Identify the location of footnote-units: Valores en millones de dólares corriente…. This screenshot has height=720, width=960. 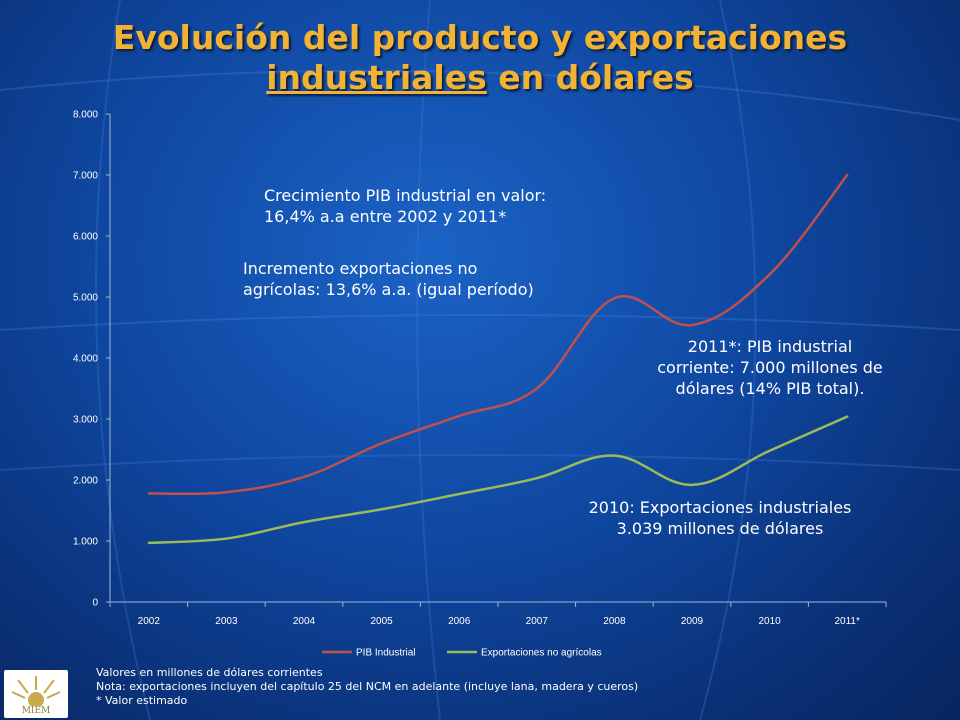
(209, 672).